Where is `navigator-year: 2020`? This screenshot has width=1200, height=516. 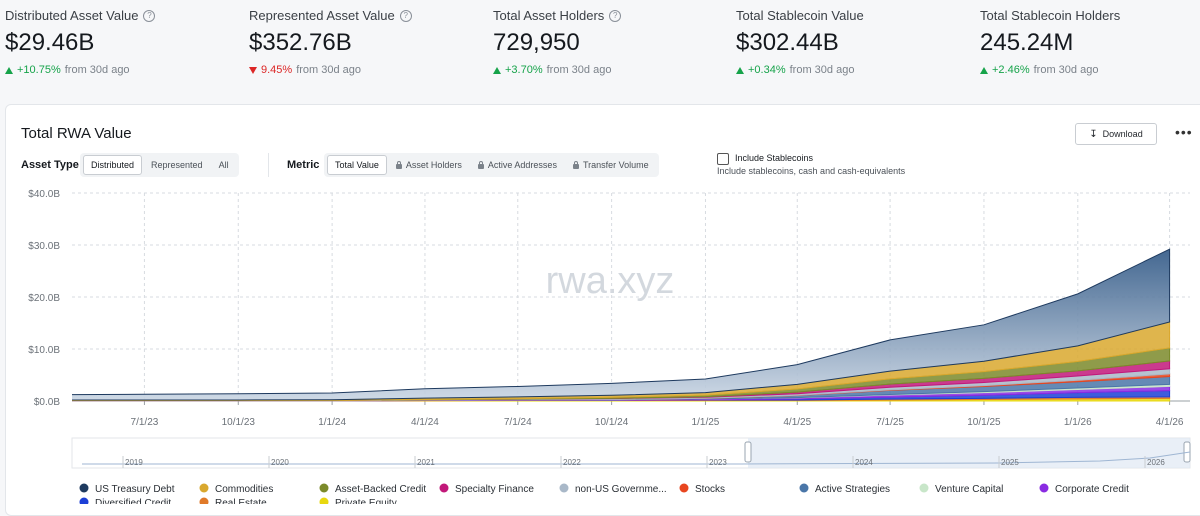 navigator-year: 2020 is located at coordinates (280, 462).